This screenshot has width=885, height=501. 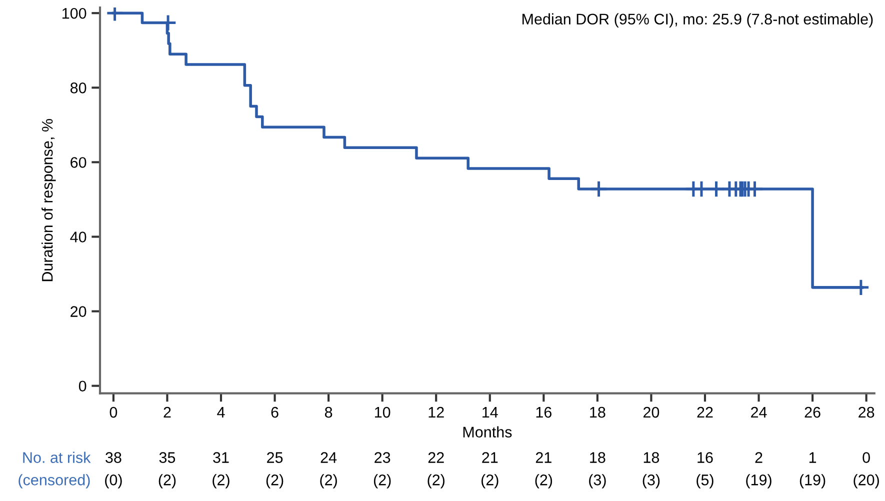 I want to click on text: (20), so click(x=866, y=481).